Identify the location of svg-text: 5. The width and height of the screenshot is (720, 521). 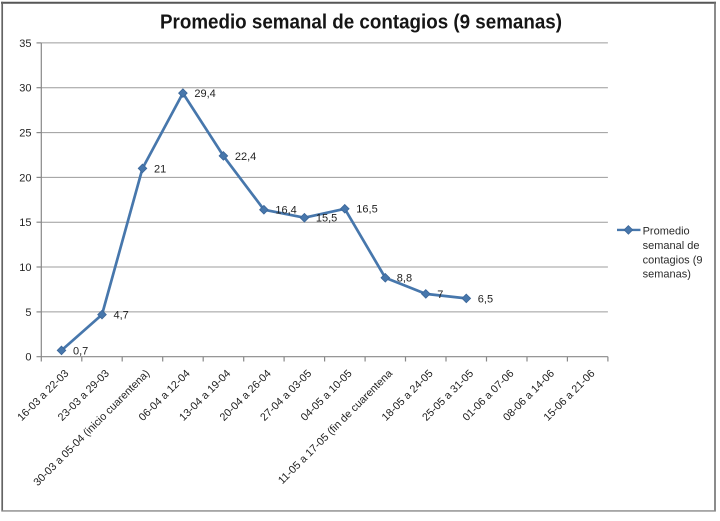
(28, 313).